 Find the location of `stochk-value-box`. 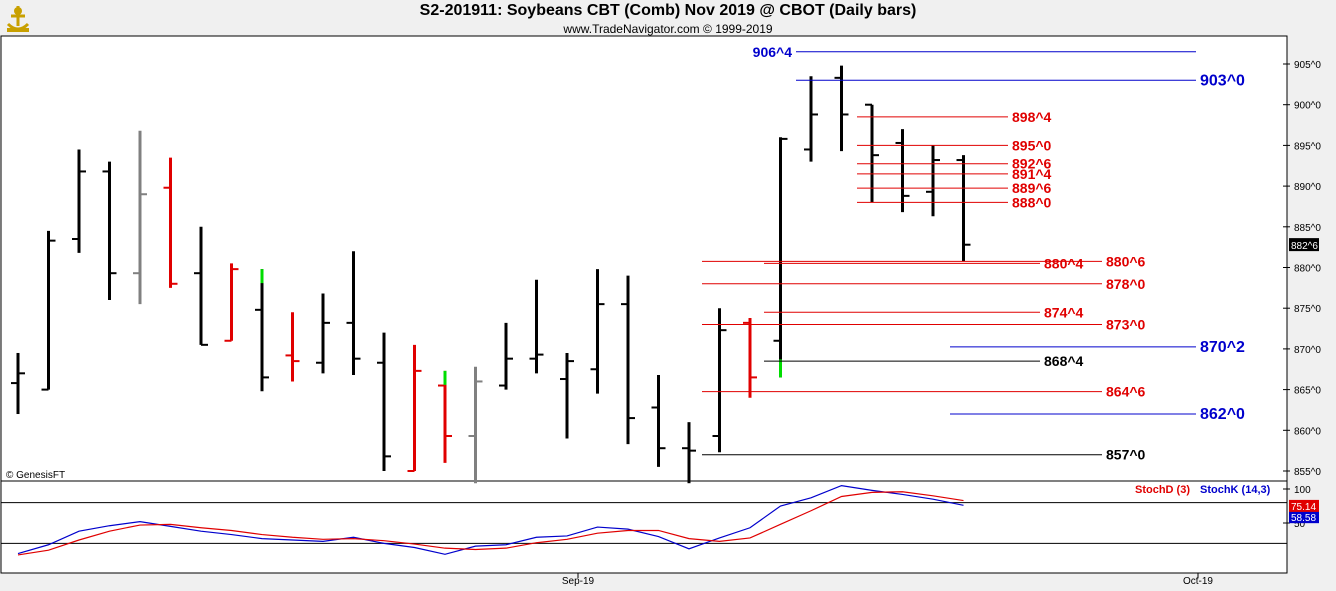

stochk-value-box is located at coordinates (1304, 517).